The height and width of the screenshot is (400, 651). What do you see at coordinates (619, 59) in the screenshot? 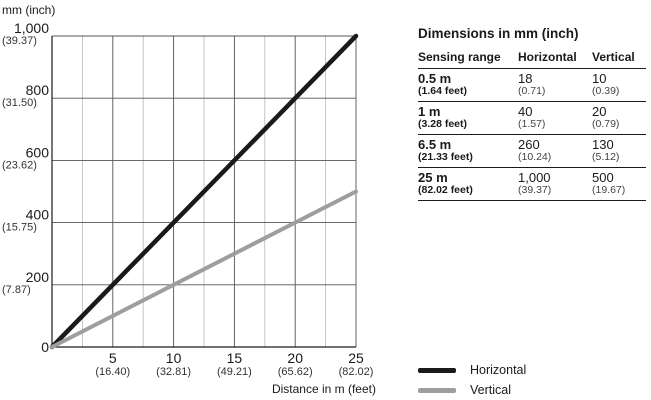
I see `header-vertical: Vertical` at bounding box center [619, 59].